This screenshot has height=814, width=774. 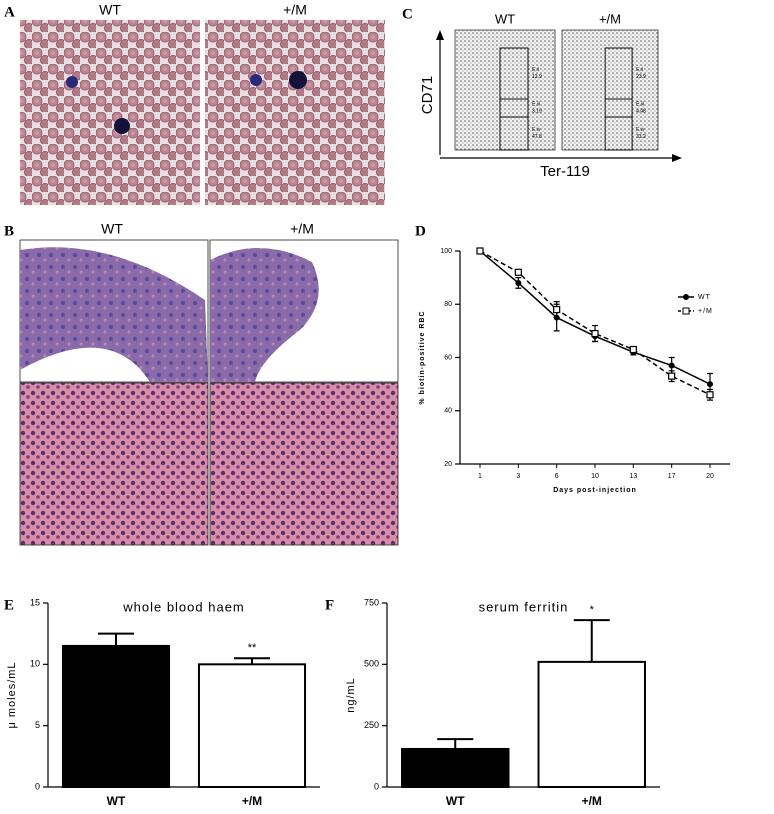 I want to click on panel-label: D, so click(x=420, y=231).